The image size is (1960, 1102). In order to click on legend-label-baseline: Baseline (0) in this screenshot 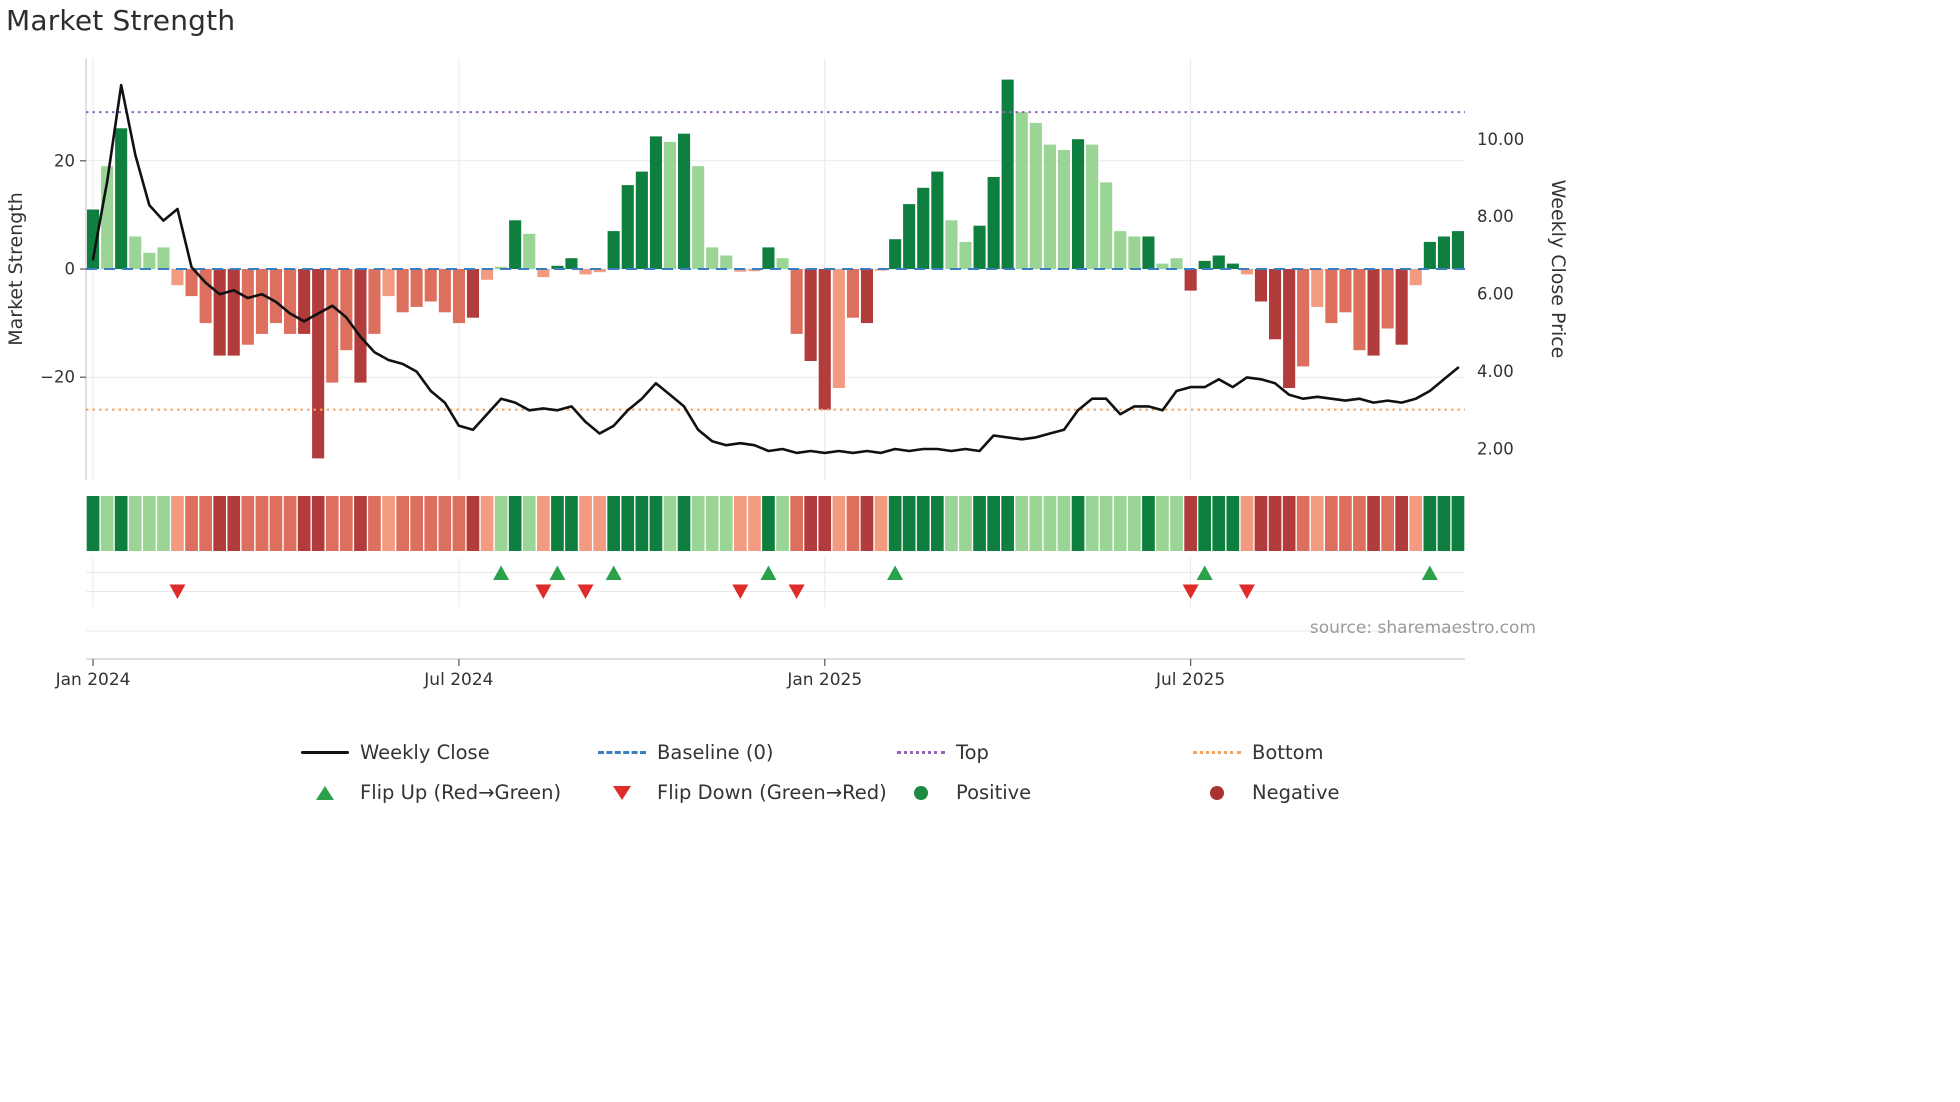, I will do `click(715, 752)`.